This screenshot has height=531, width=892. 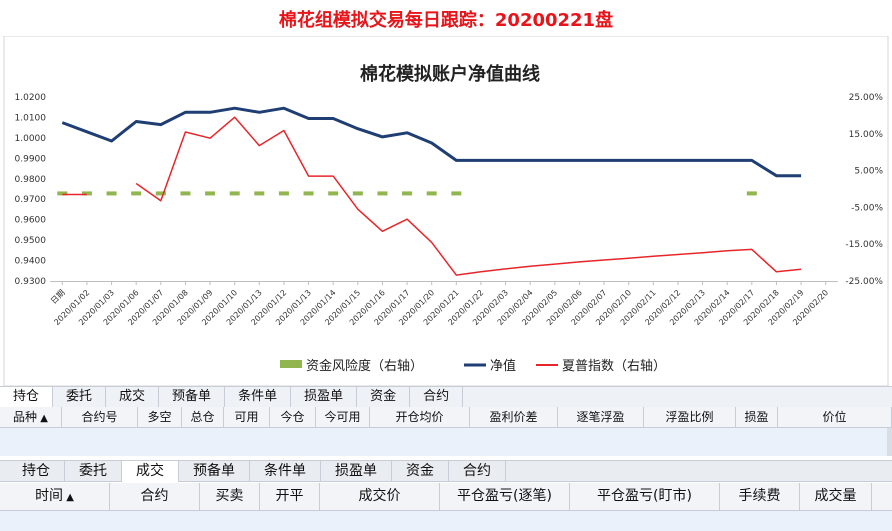 What do you see at coordinates (36, 471) in the screenshot?
I see `bottom_panel-tab-0: 持仓` at bounding box center [36, 471].